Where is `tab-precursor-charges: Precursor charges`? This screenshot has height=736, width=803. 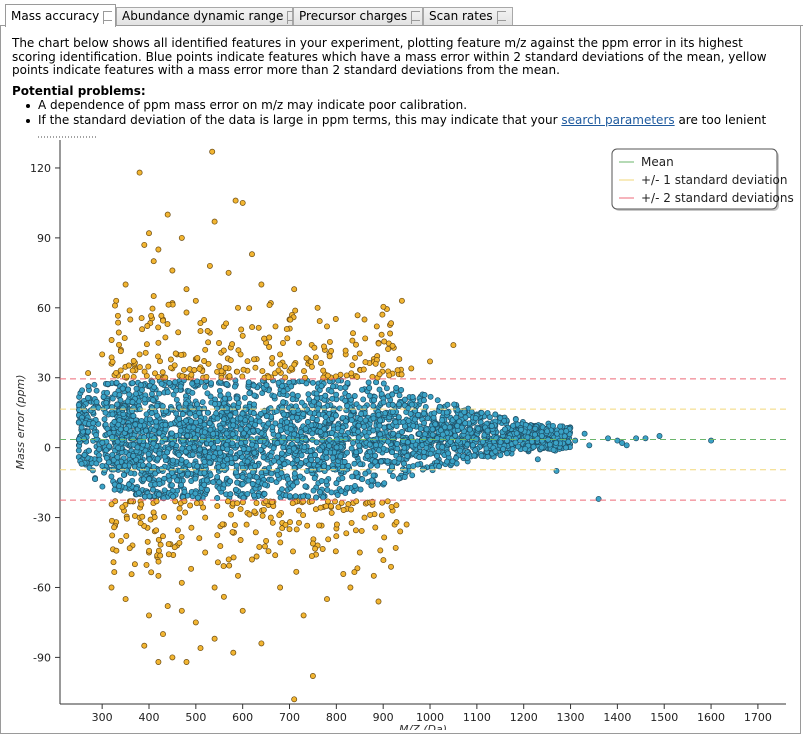
tab-precursor-charges: Precursor charges is located at coordinates (358, 16).